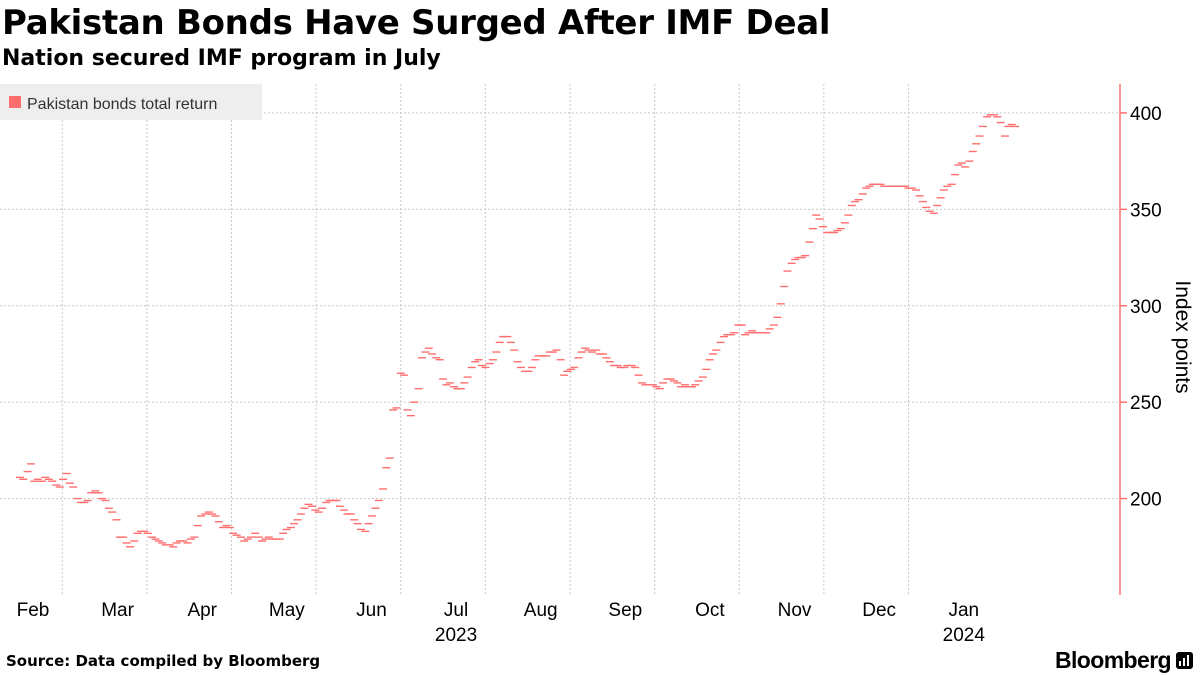 The image size is (1200, 675). I want to click on legend: Pakistan bonds total return, so click(131, 102).